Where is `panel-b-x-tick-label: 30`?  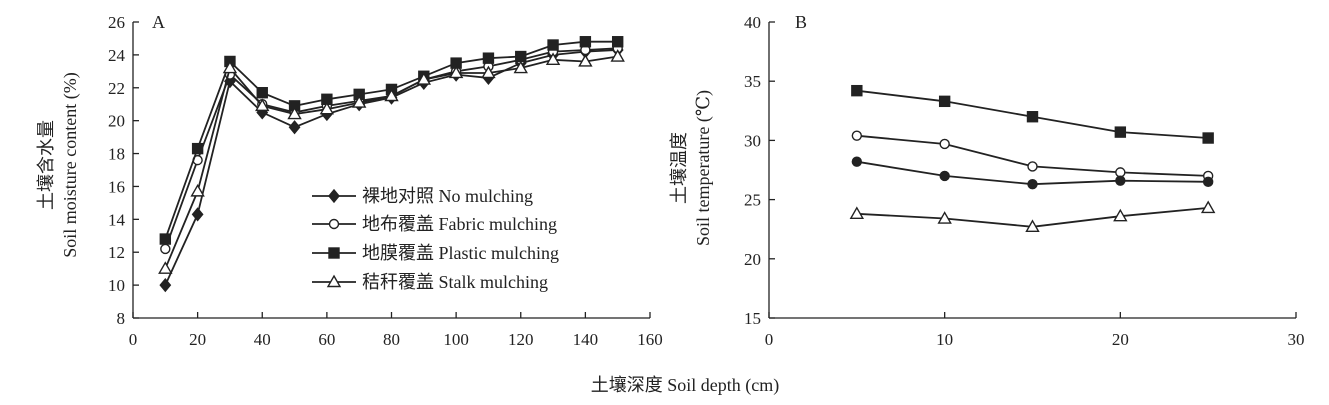
panel-b-x-tick-label: 30 is located at coordinates (1296, 339).